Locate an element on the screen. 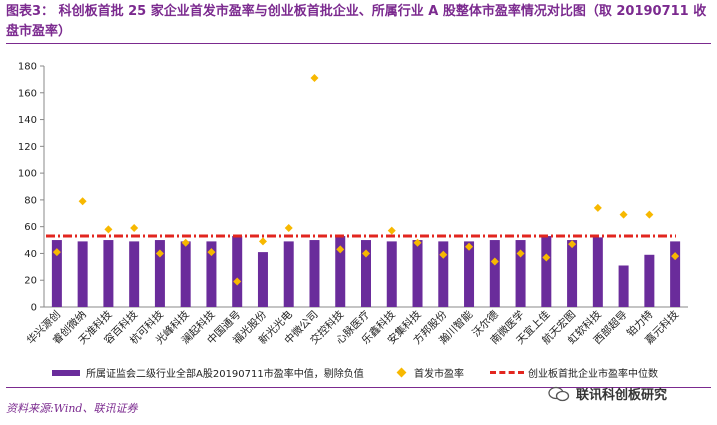  legend-label-chinext-median: 创业板首批企业市盈率中位数 is located at coordinates (593, 374).